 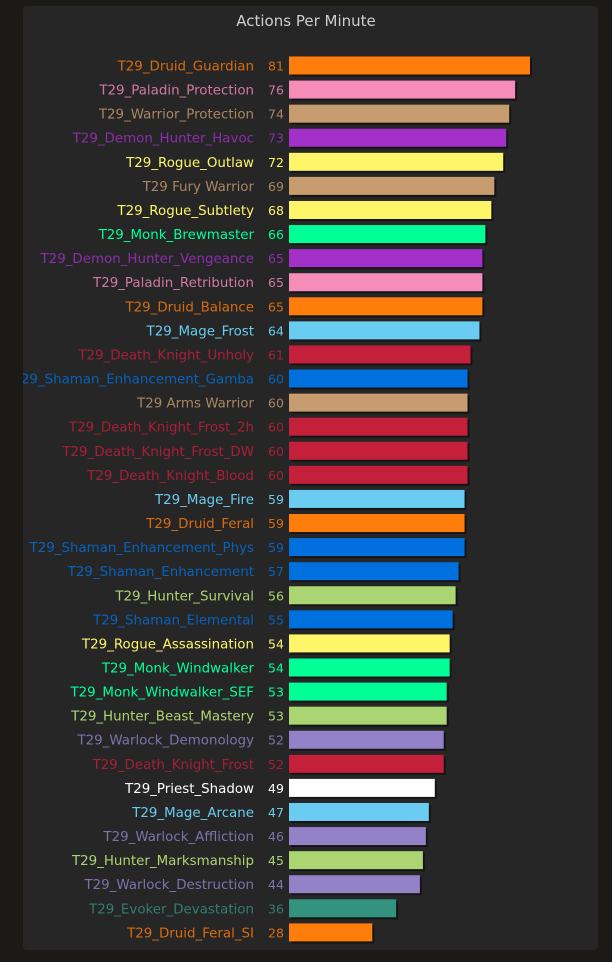 What do you see at coordinates (165, 355) in the screenshot?
I see `bar-label: T29_Death_Knight_Unholy` at bounding box center [165, 355].